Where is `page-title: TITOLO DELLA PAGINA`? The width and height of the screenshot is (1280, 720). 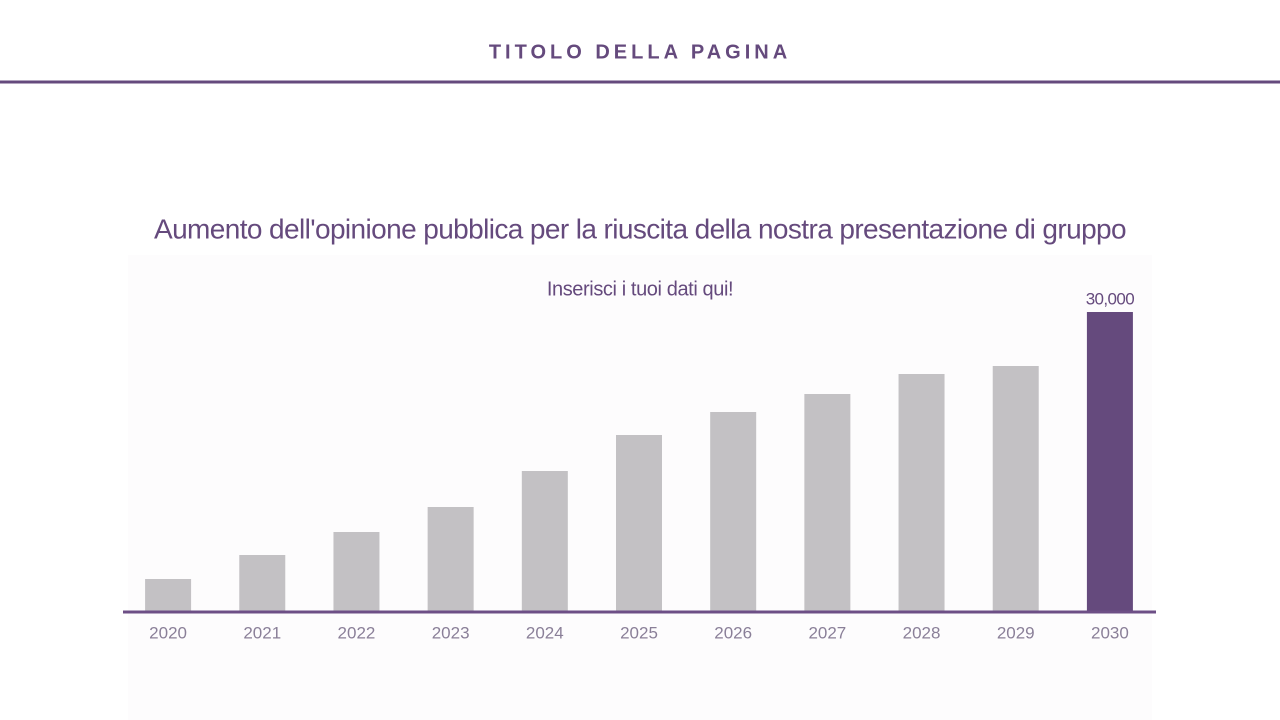 page-title: TITOLO DELLA PAGINA is located at coordinates (640, 52).